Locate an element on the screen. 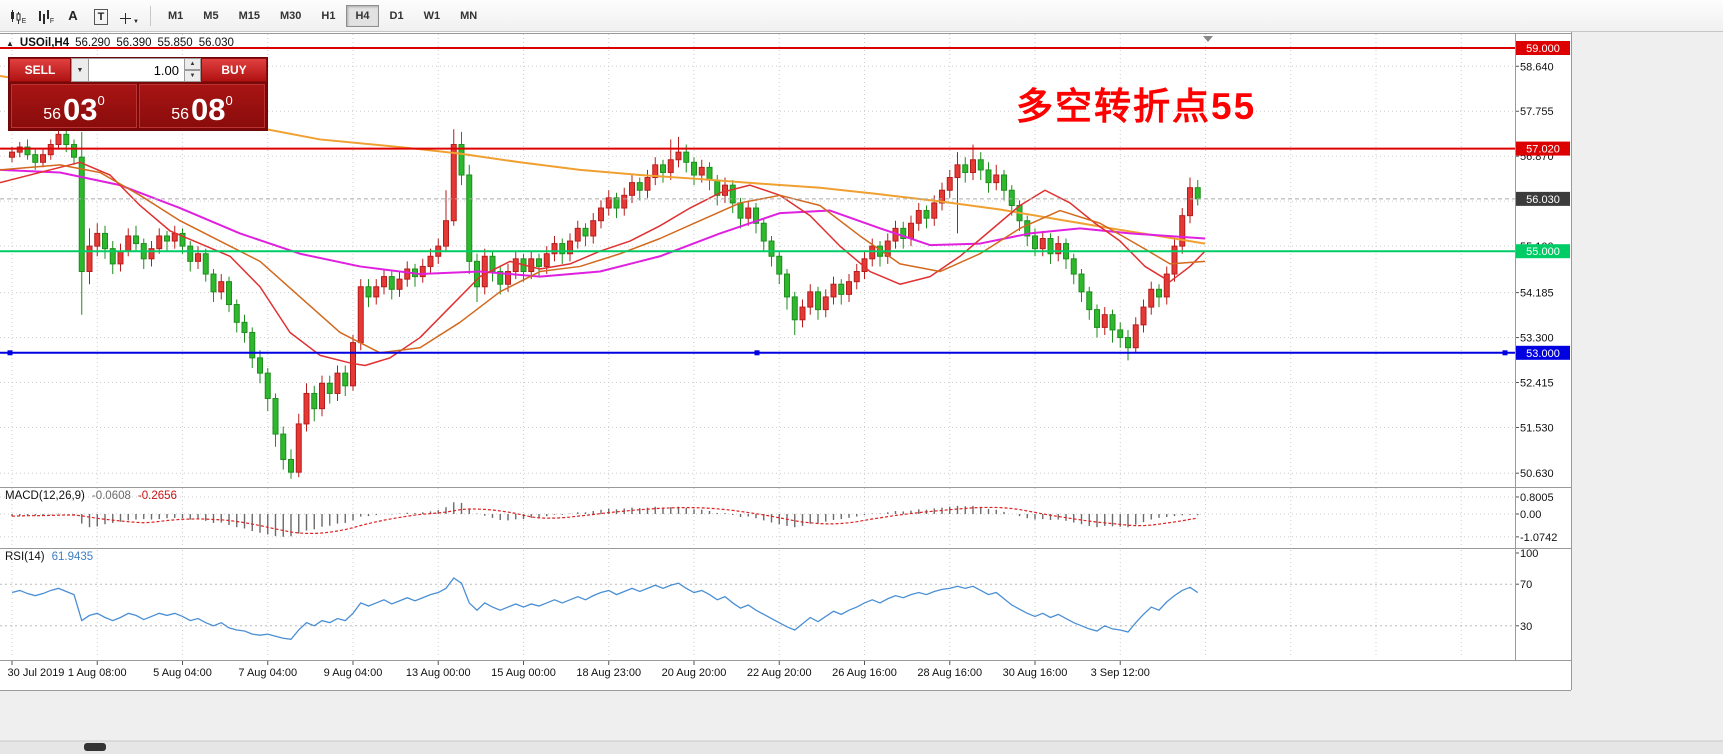 Image resolution: width=1723 pixels, height=754 pixels. axis-label: 53.300 is located at coordinates (1537, 339).